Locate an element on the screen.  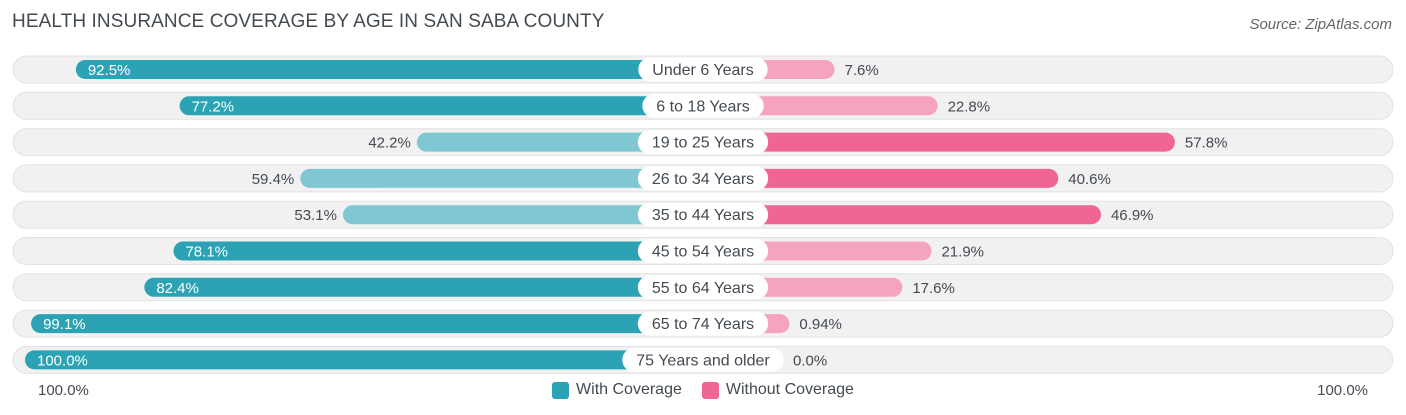
category-label: 35 to 44 Years is located at coordinates (703, 215).